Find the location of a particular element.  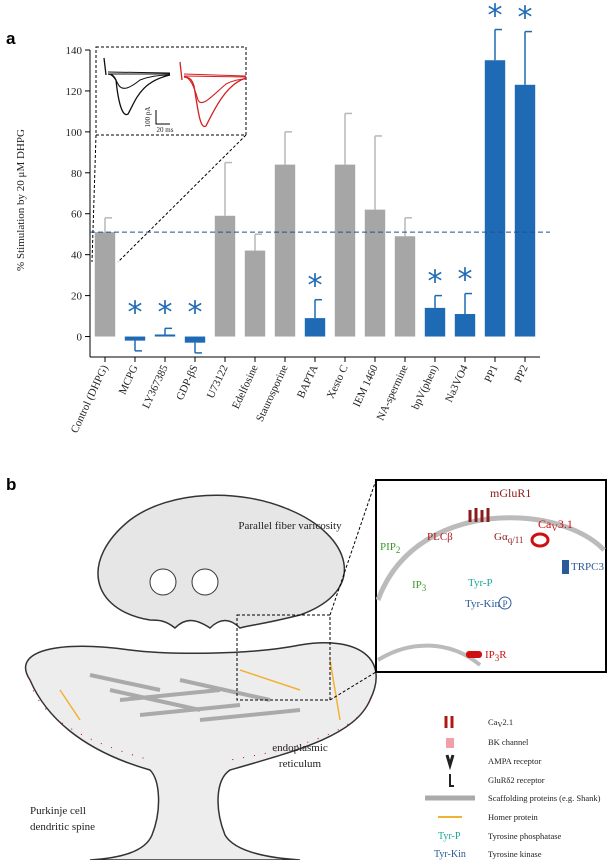

label: PIP2 is located at coordinates (390, 548).